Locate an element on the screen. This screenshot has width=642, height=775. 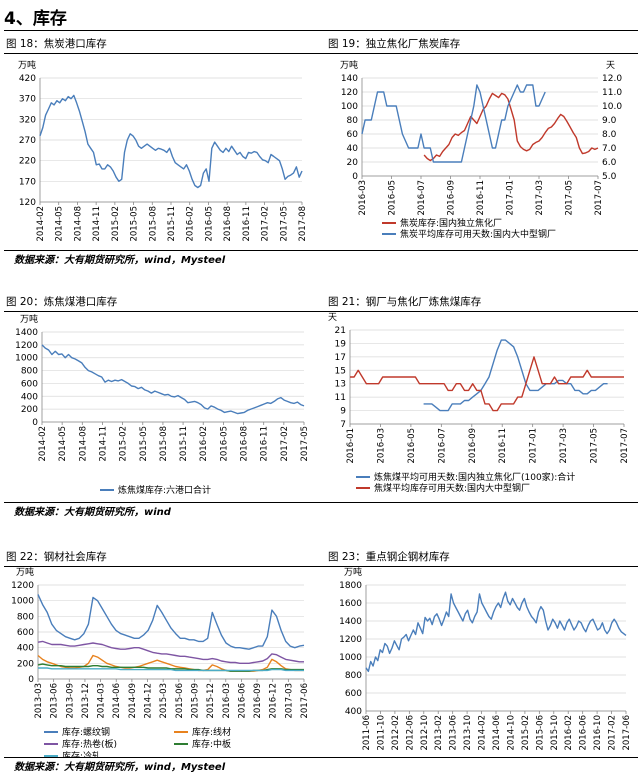
fig23-title: 图 23：重点钢企钢材库存 is located at coordinates (389, 557).